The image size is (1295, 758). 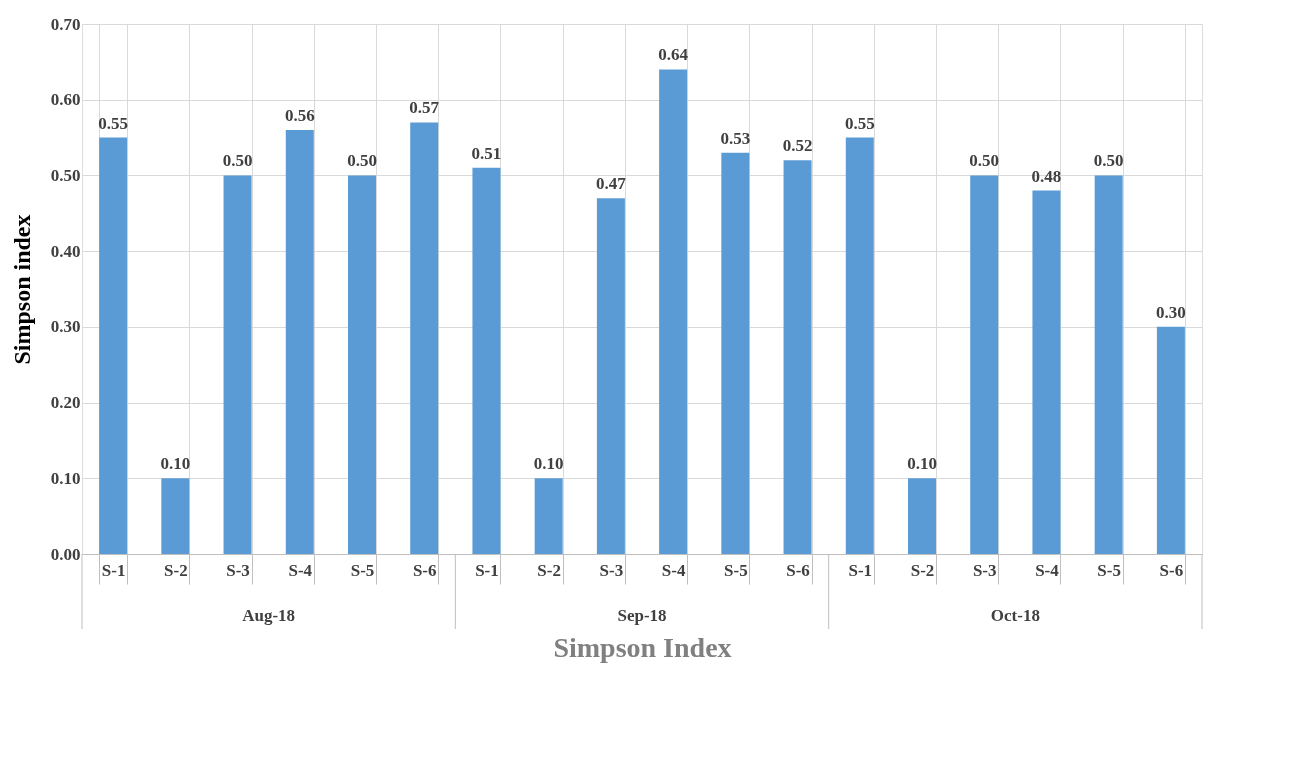 What do you see at coordinates (65, 554) in the screenshot?
I see `y-tick-label: 0.00` at bounding box center [65, 554].